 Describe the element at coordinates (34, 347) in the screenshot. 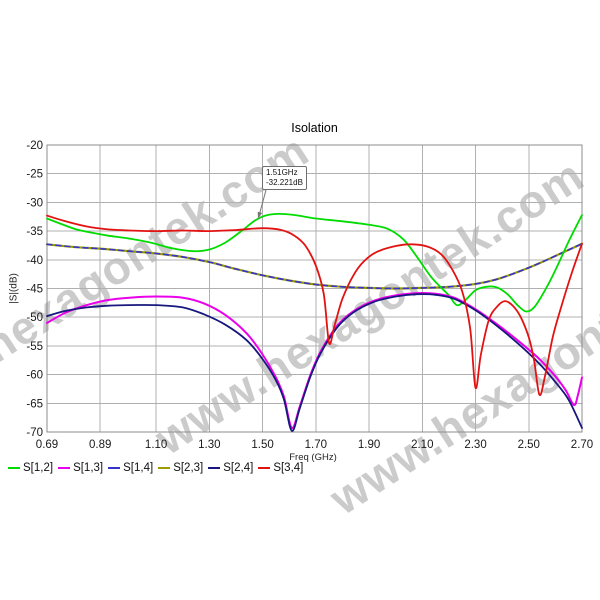

I see `y-tick-label: -55` at that location.